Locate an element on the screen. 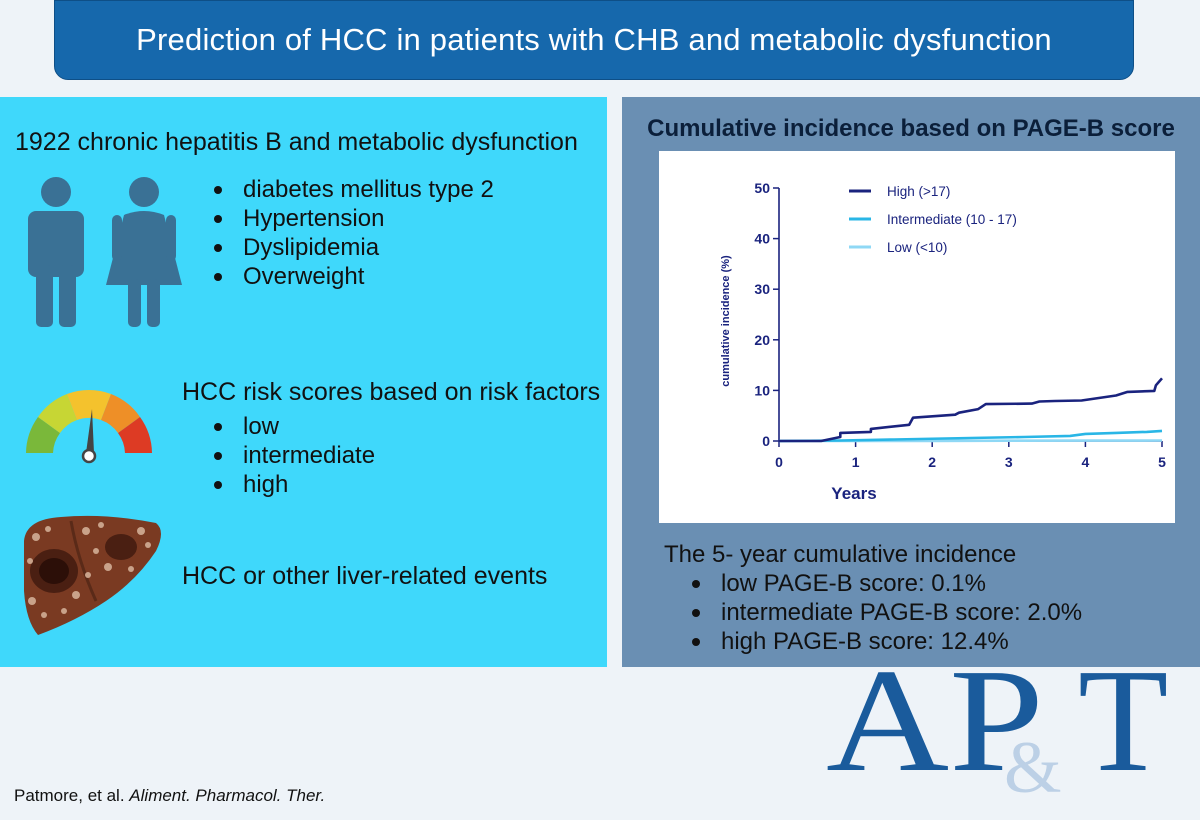 Image resolution: width=1200 pixels, height=820 pixels. y-tick-label: 50 is located at coordinates (762, 188).